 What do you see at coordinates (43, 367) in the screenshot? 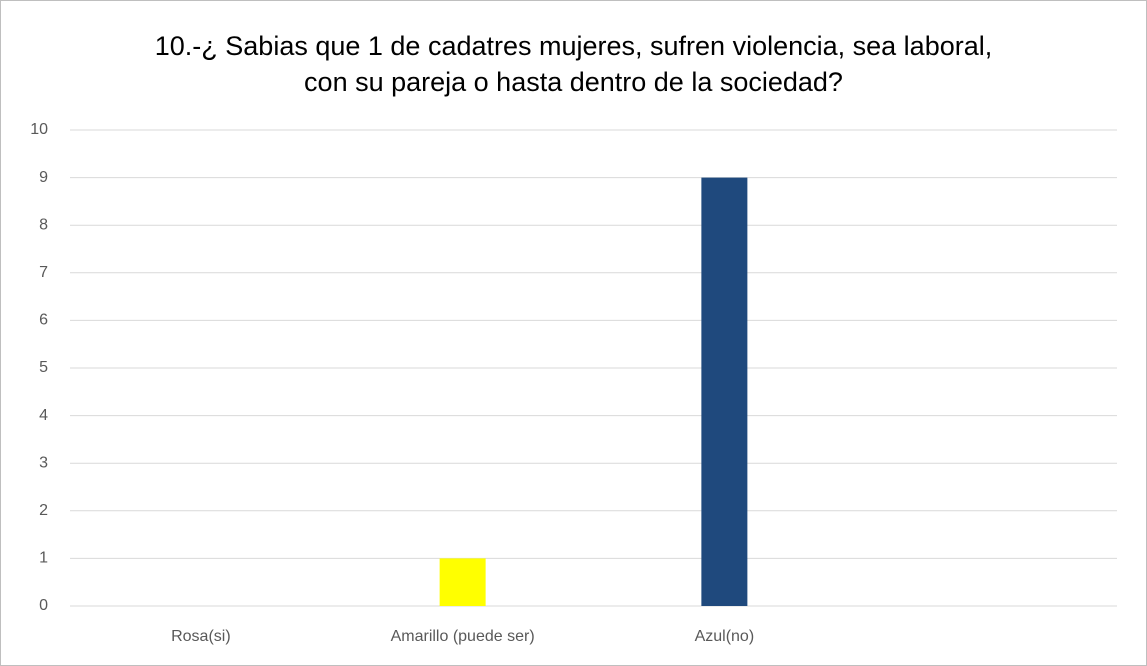
I see `y-tick-label: 5` at bounding box center [43, 367].